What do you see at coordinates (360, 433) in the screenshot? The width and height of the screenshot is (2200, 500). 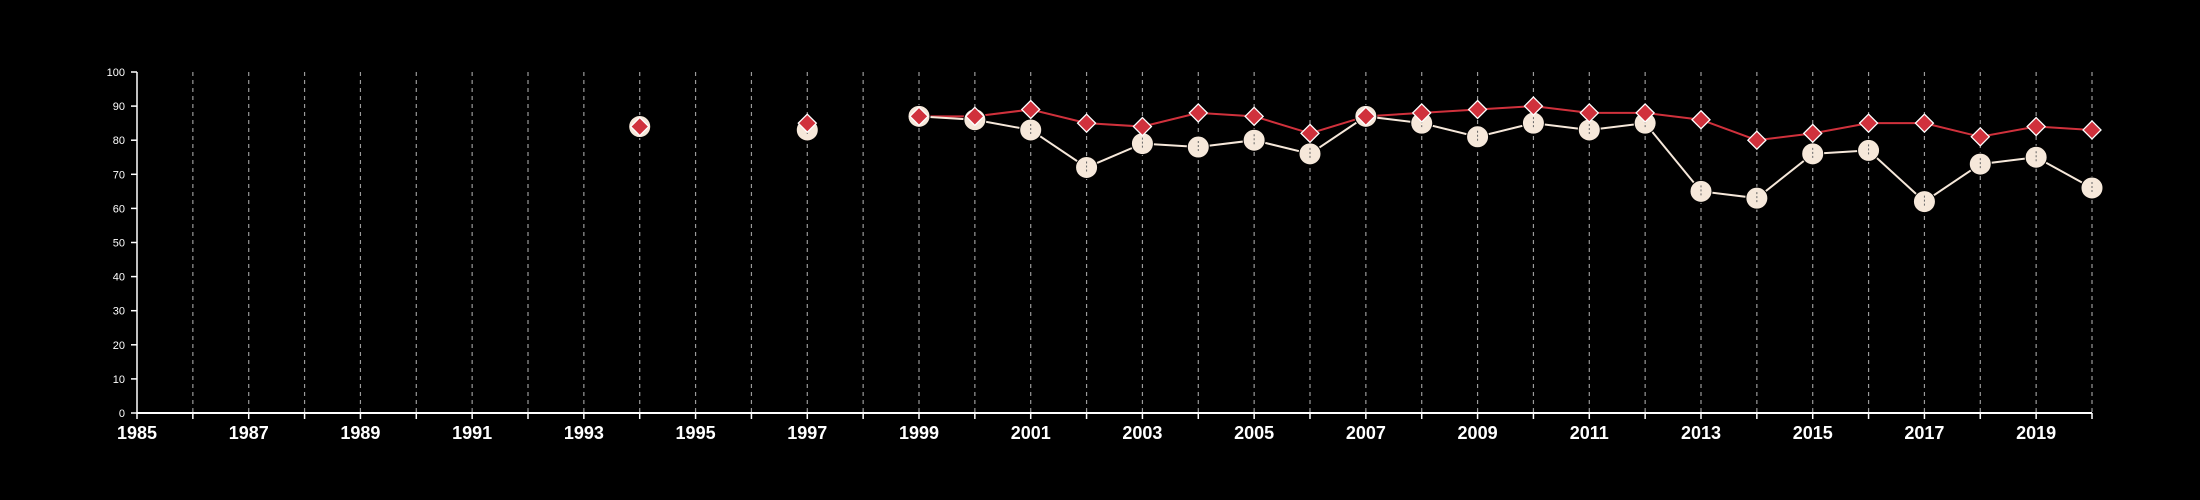 I see `x-tick-label: 1989` at bounding box center [360, 433].